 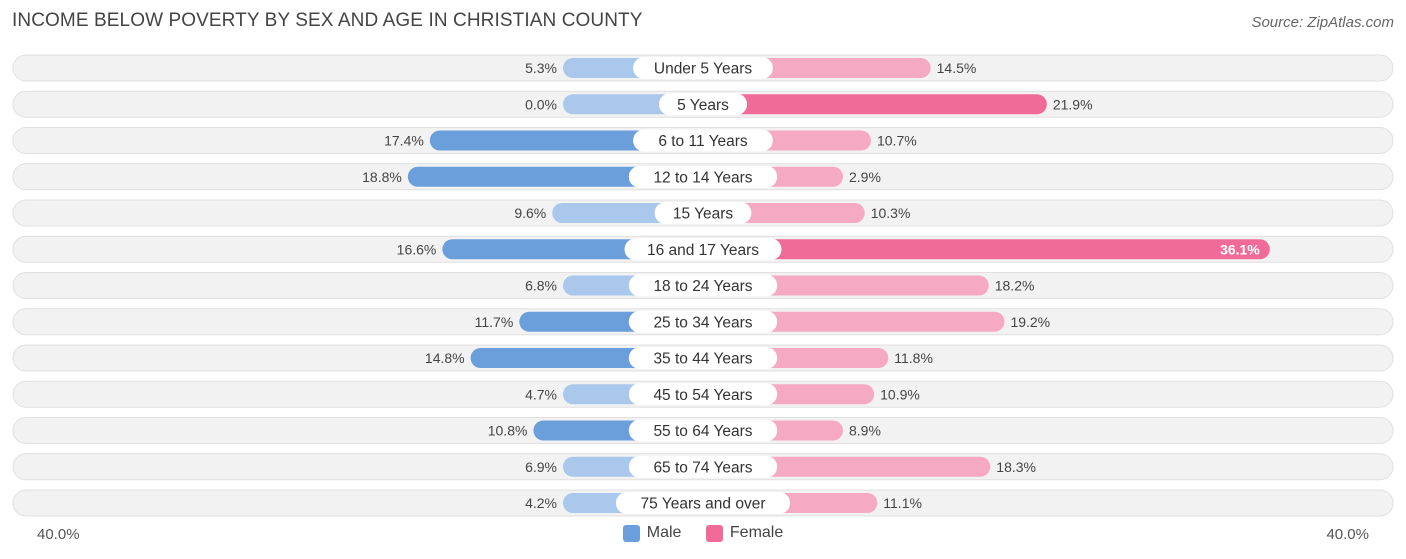 What do you see at coordinates (703, 535) in the screenshot?
I see `legend: Male Female` at bounding box center [703, 535].